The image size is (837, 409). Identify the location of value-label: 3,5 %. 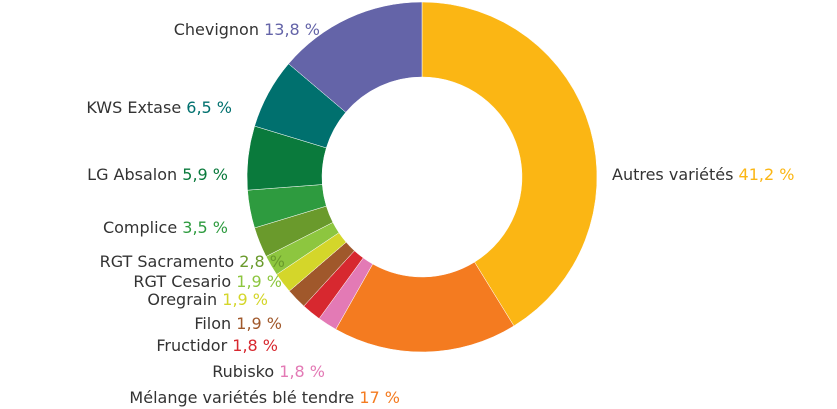
(205, 227).